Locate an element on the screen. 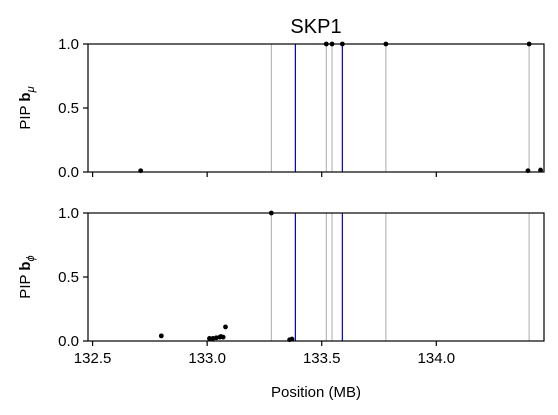 Image resolution: width=558 pixels, height=415 pixels. y-axis-label-subscript: μ is located at coordinates (31, 89).